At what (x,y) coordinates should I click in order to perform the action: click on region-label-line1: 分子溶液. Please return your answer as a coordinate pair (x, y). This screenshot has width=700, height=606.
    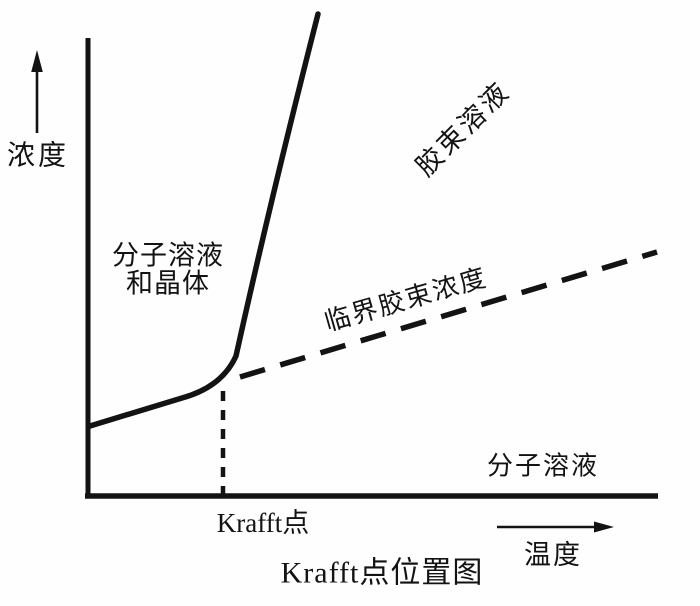
    Looking at the image, I should click on (168, 255).